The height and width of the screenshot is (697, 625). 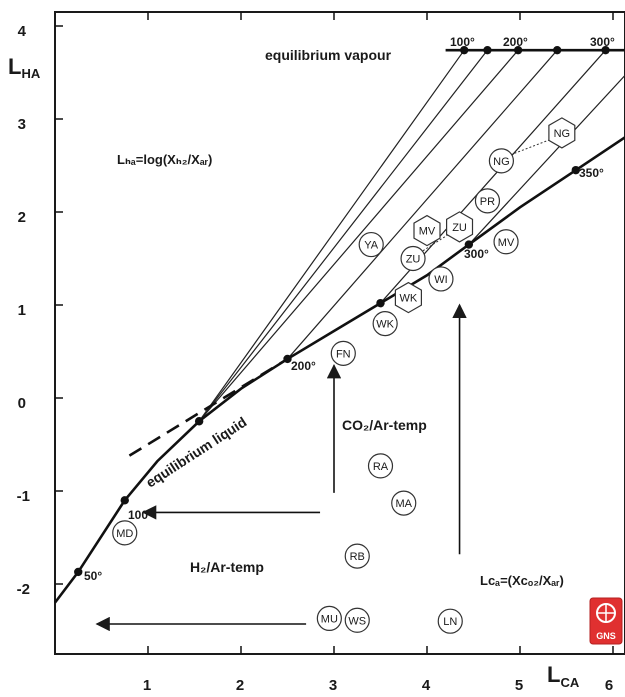 I want to click on site-circle: FN, so click(x=343, y=353).